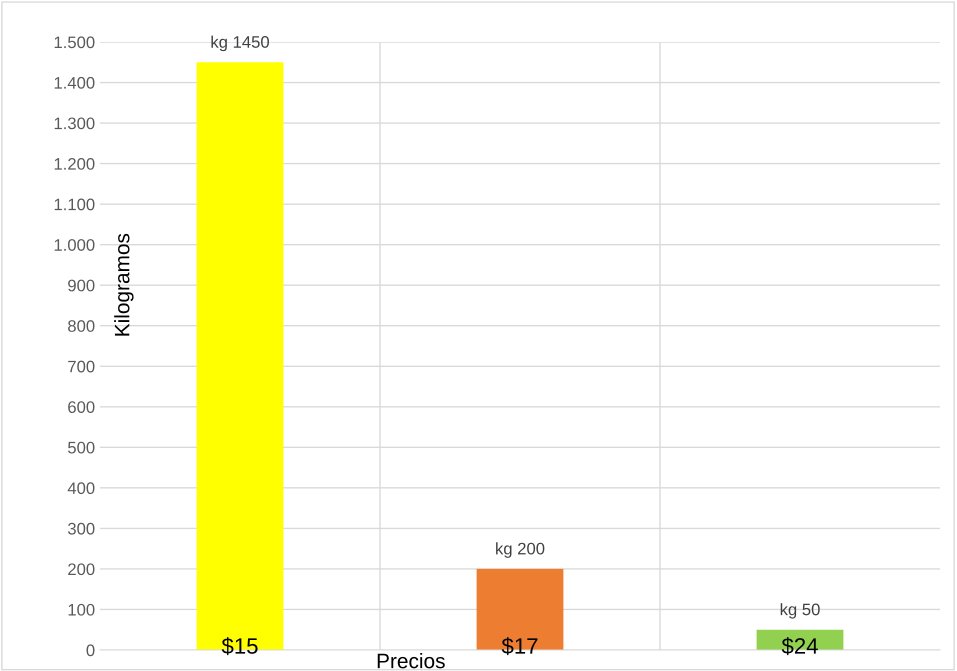 The width and height of the screenshot is (957, 671). Describe the element at coordinates (74, 42) in the screenshot. I see `y-tick-label: 1.500` at that location.